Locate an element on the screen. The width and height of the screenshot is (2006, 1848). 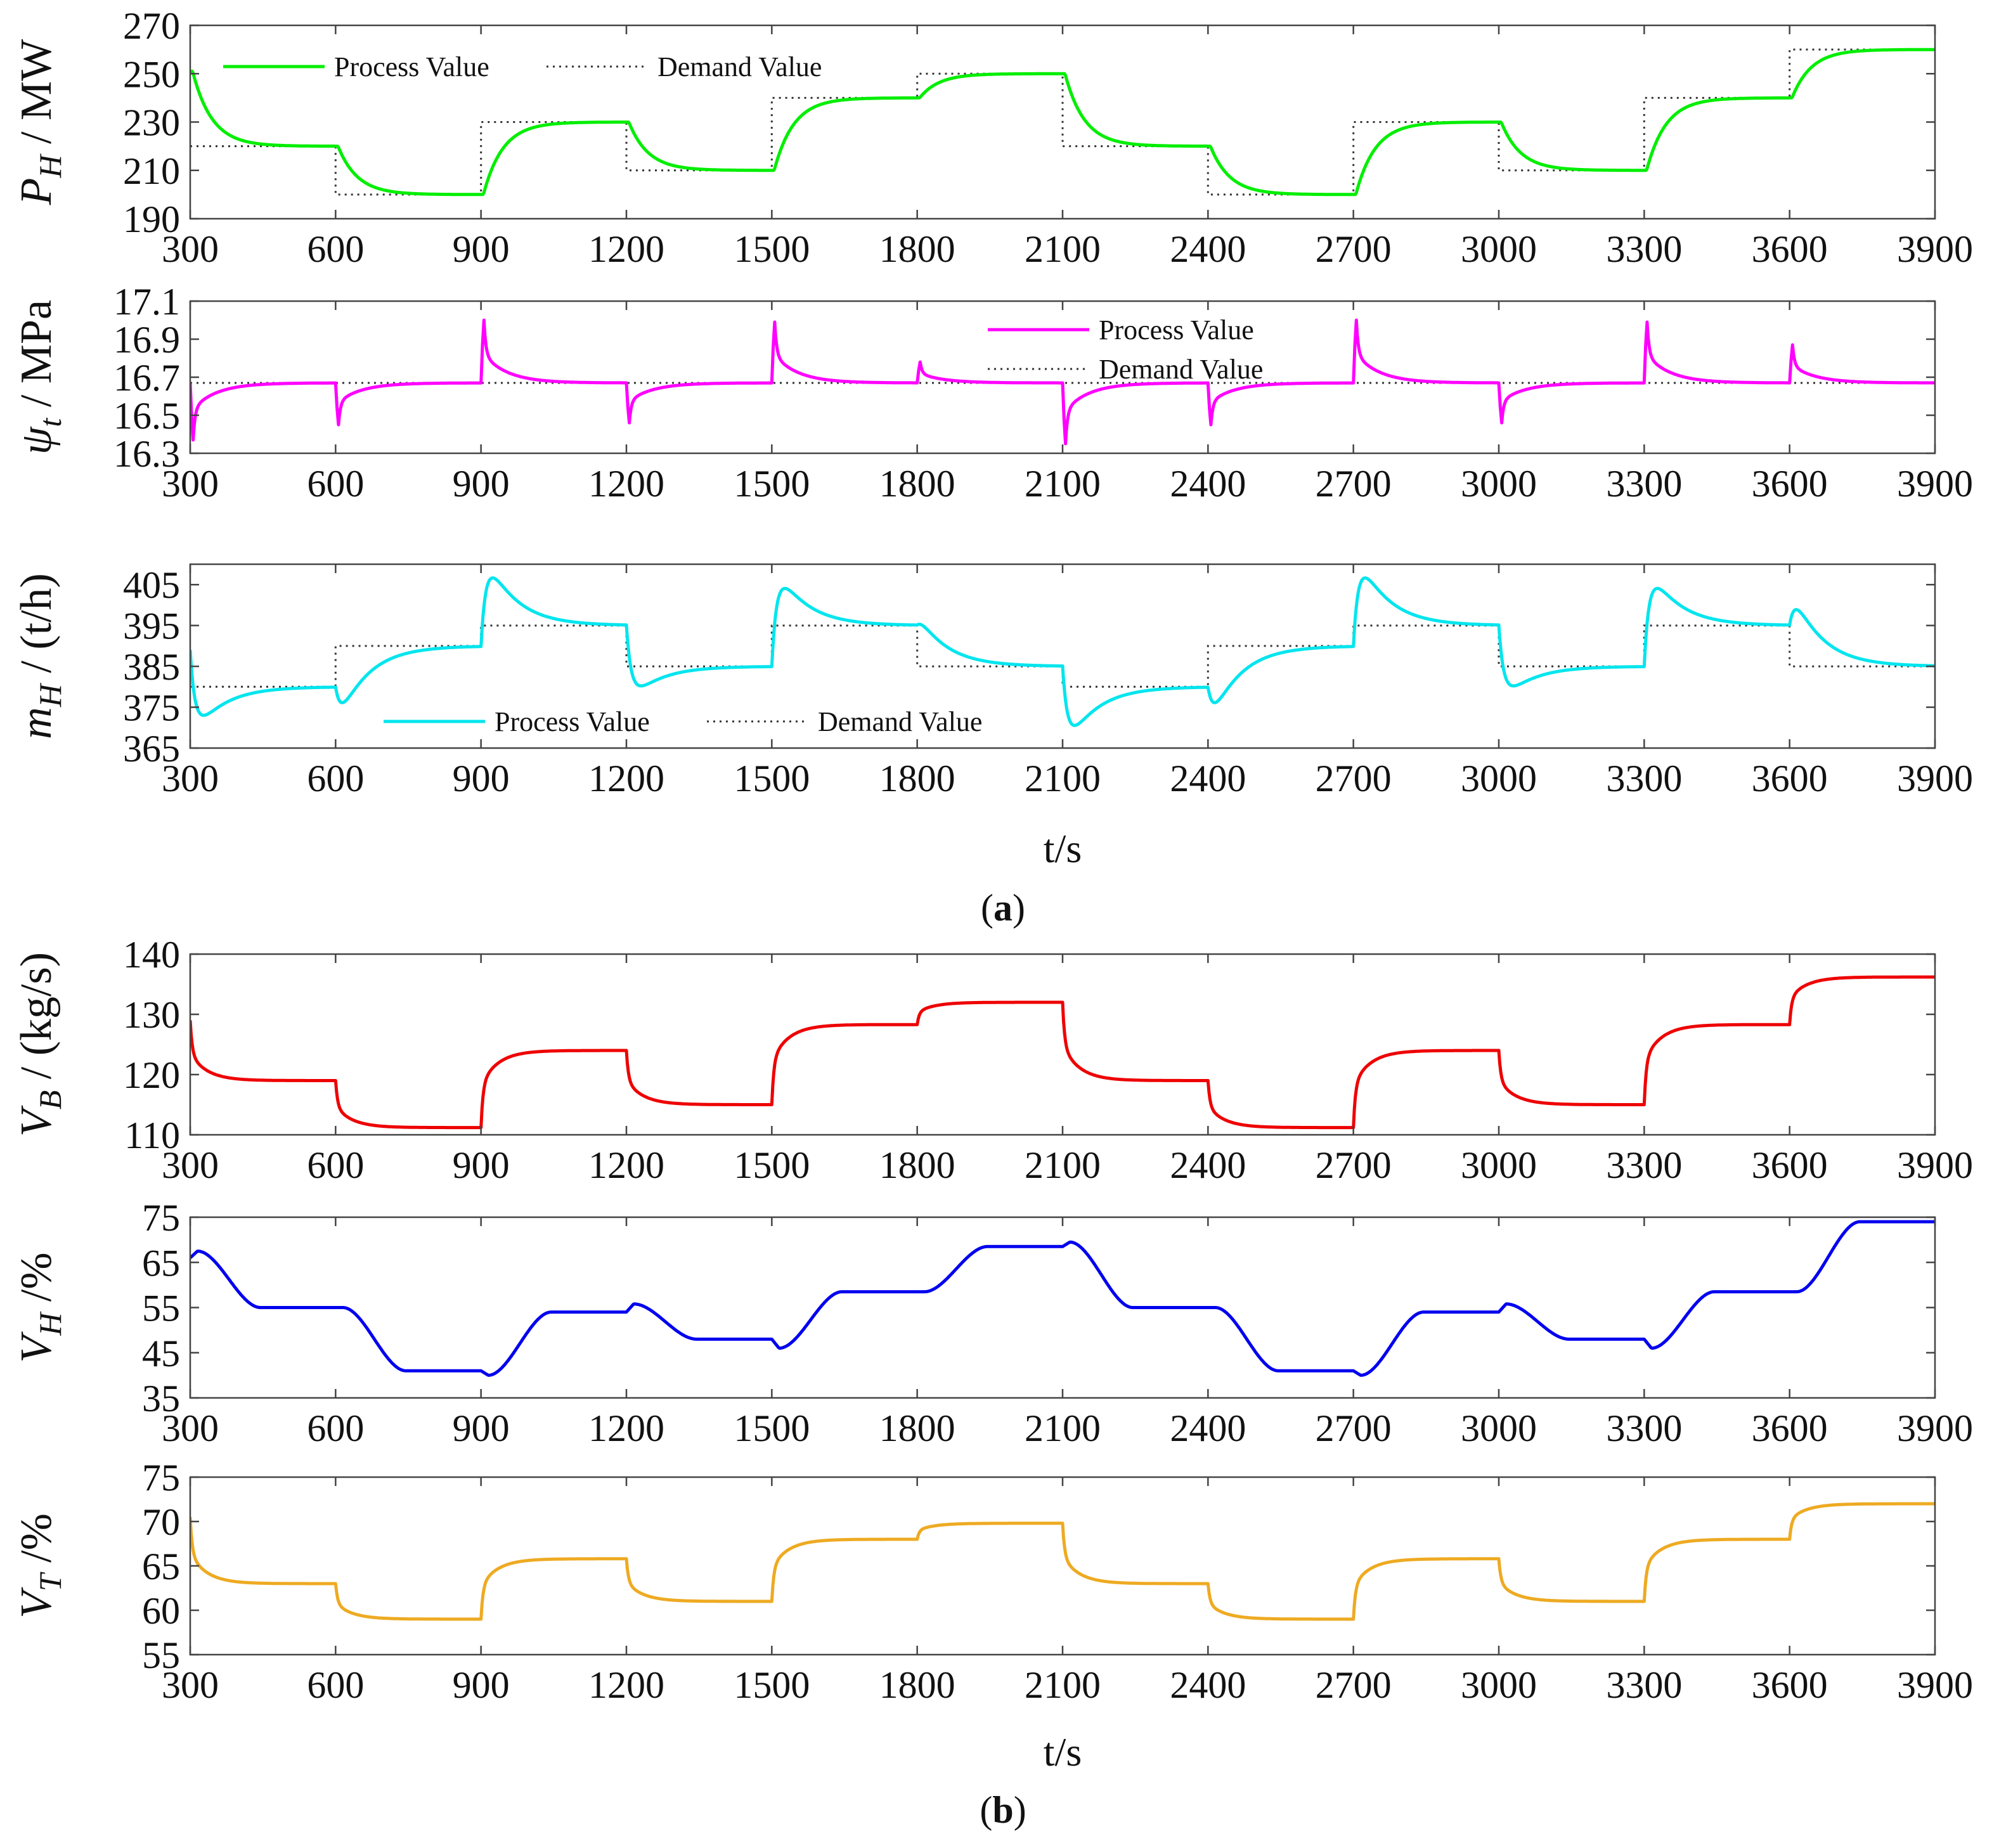
series-process-psi is located at coordinates (1062, 382).